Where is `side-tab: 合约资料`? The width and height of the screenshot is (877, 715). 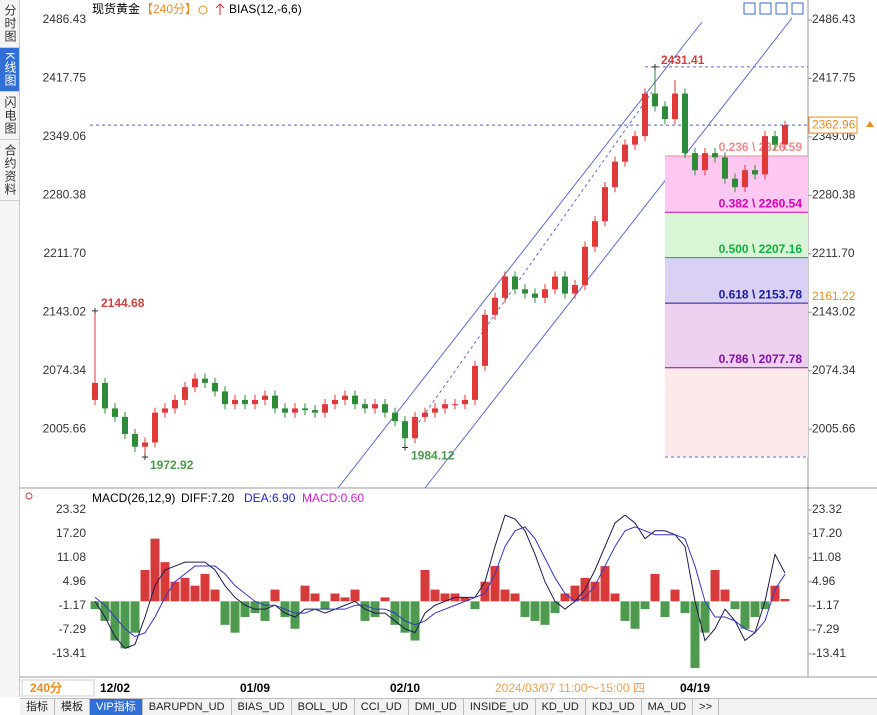 side-tab: 合约资料 is located at coordinates (9, 171).